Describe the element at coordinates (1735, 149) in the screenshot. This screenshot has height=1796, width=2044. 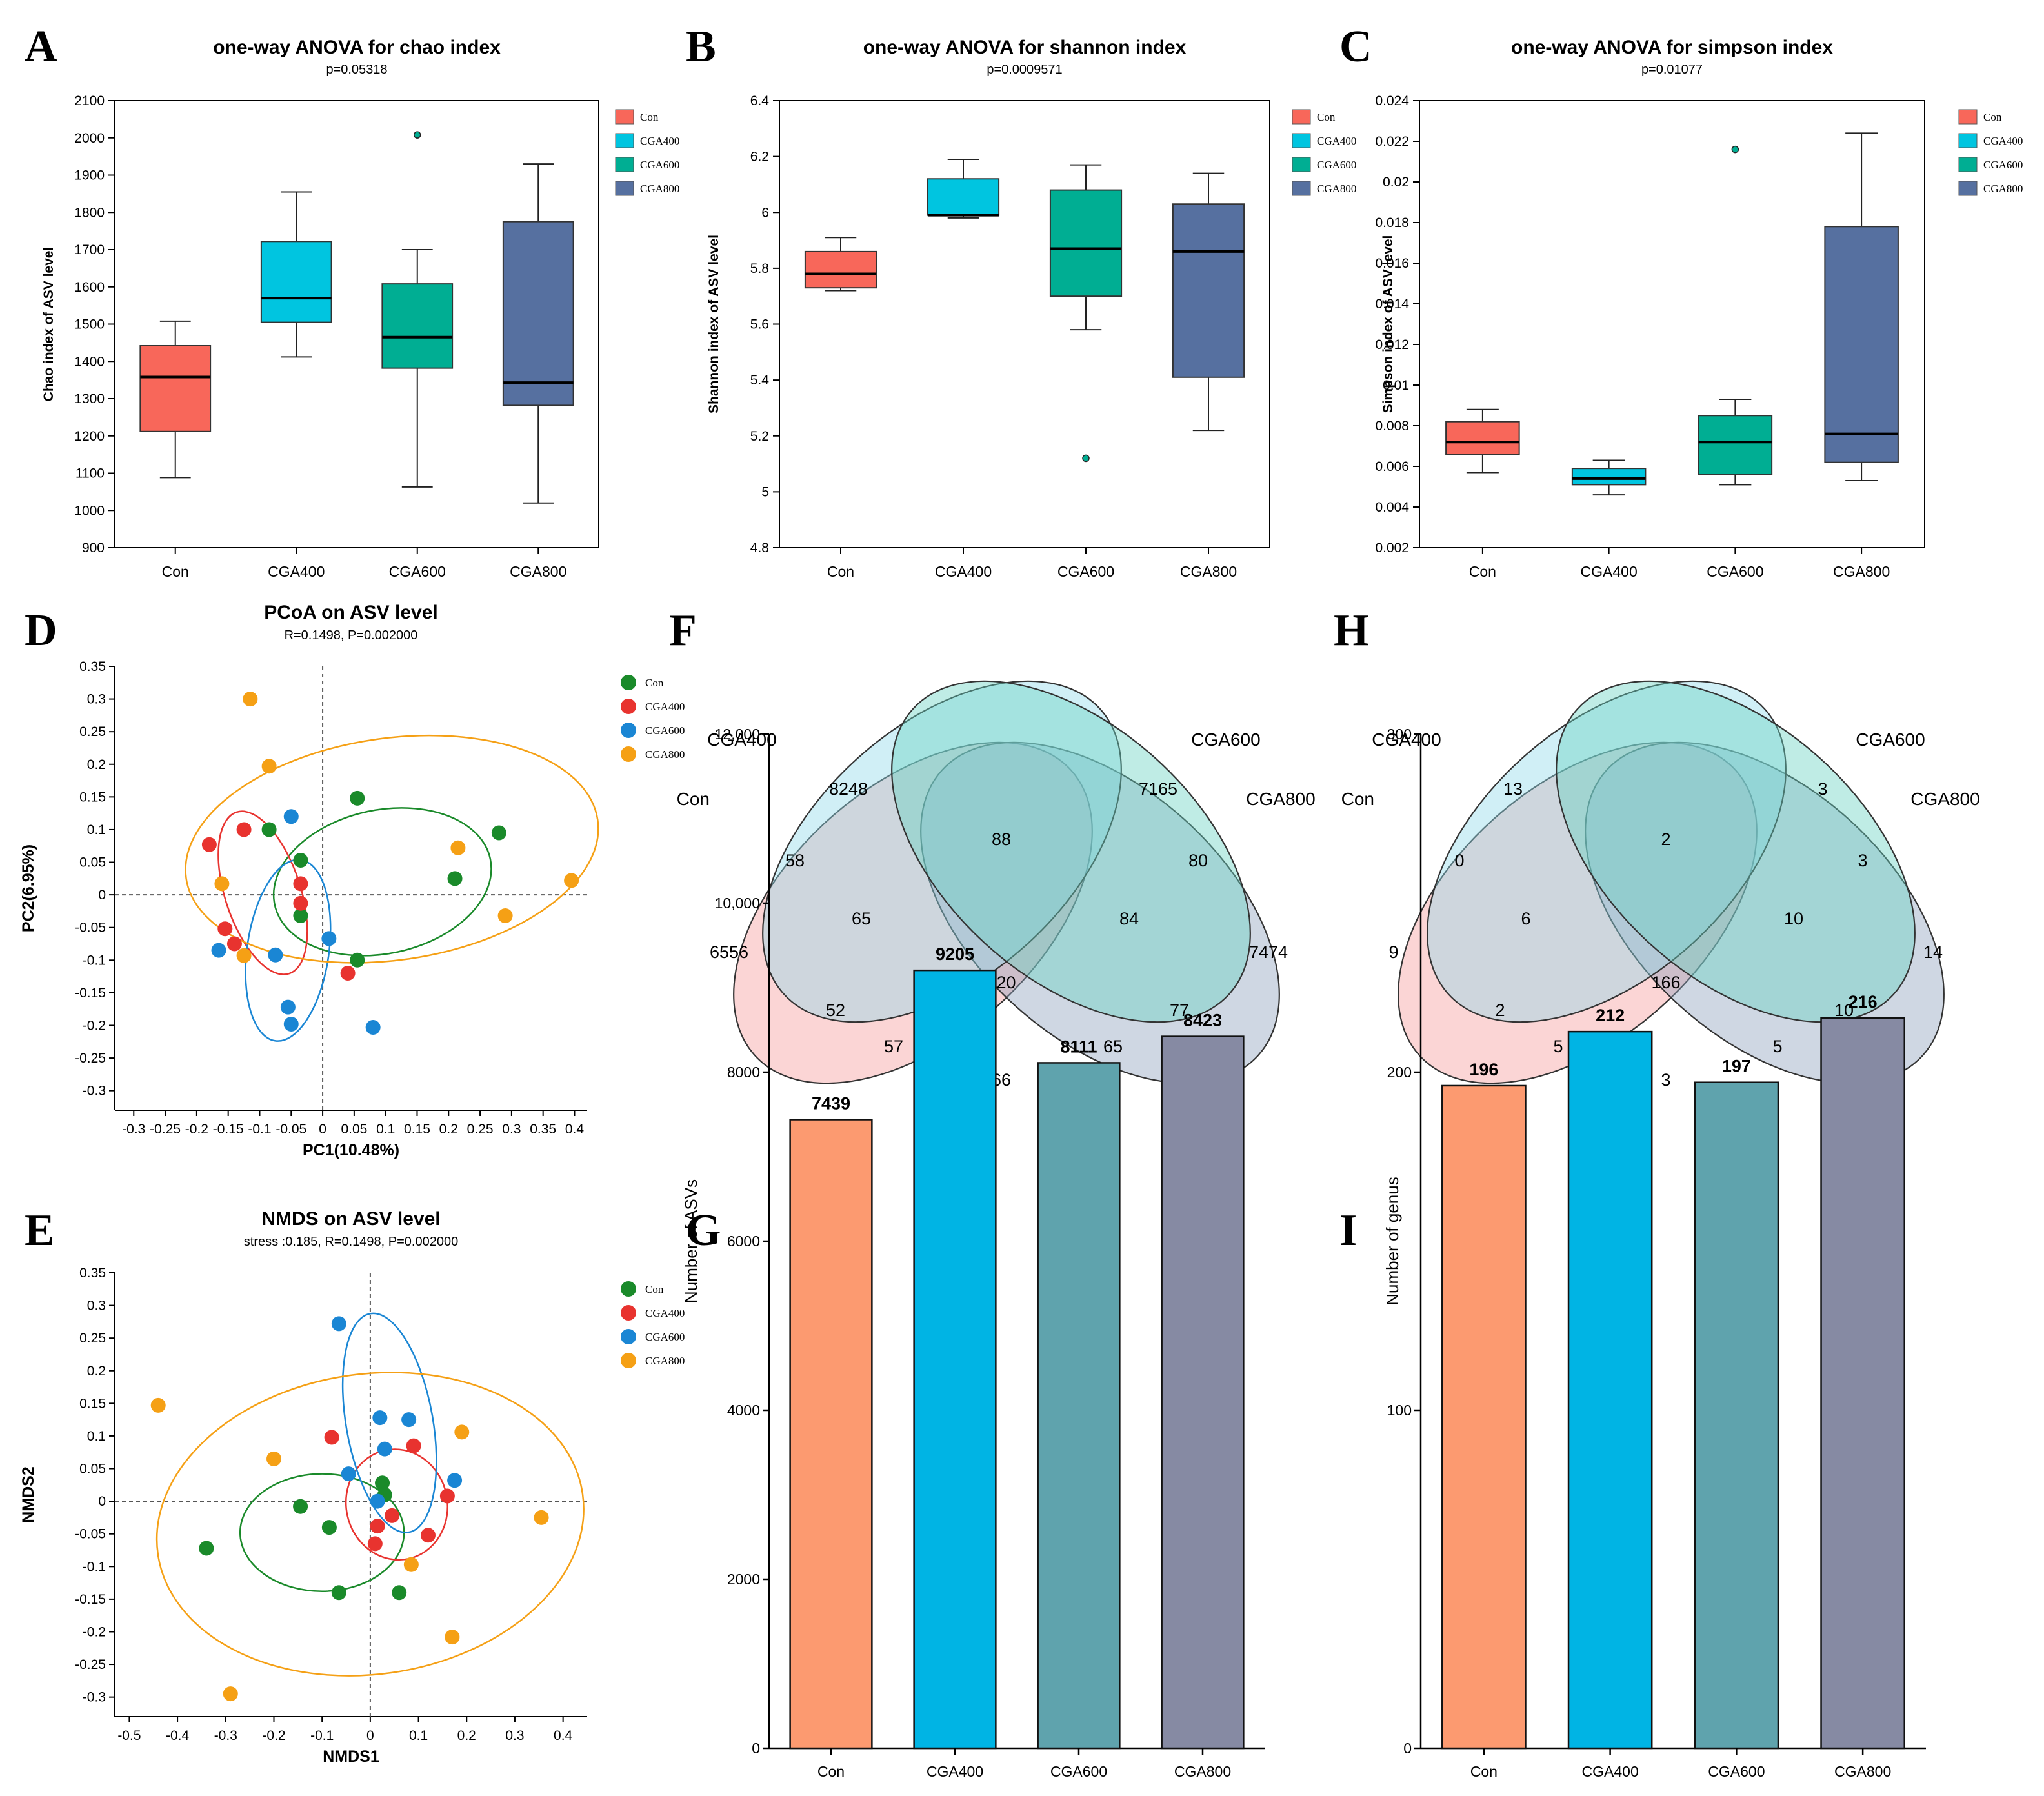
I see `outlier-point` at that location.